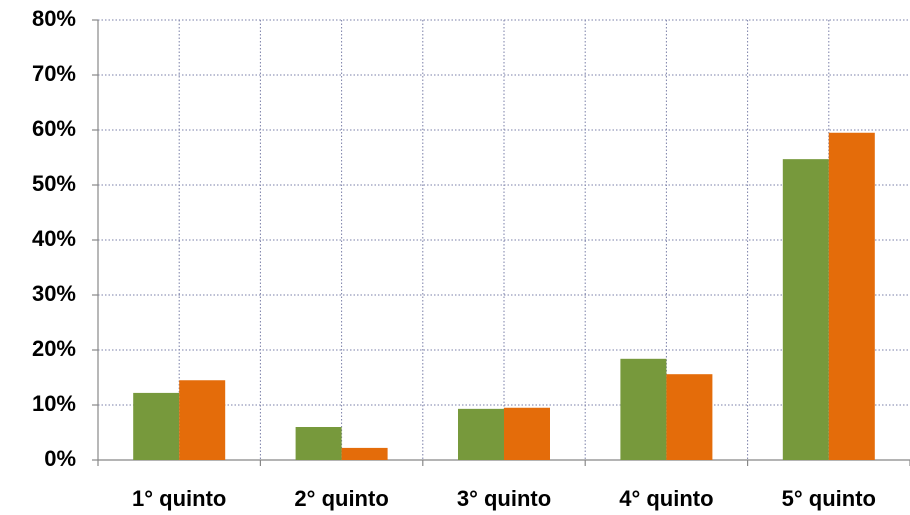 This screenshot has height=515, width=910. I want to click on y-tick-label: 10%, so click(54, 403).